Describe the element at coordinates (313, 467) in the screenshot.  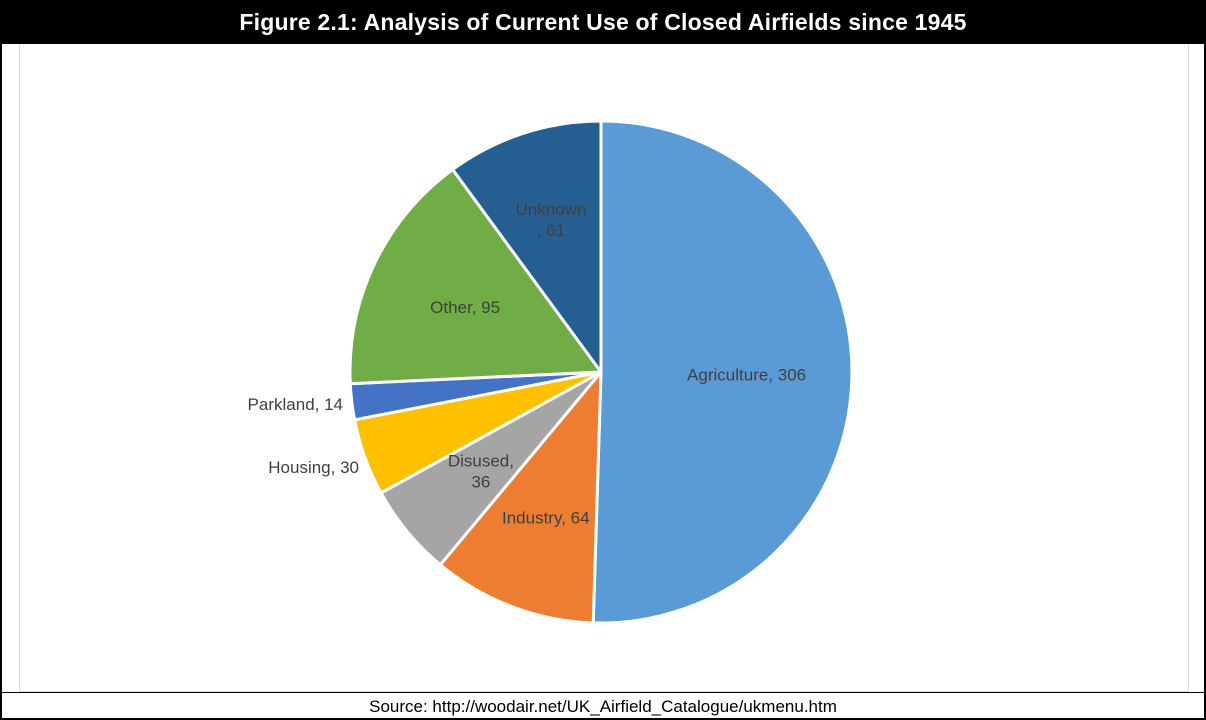
I see `data-label-housing: Housing, 30` at that location.